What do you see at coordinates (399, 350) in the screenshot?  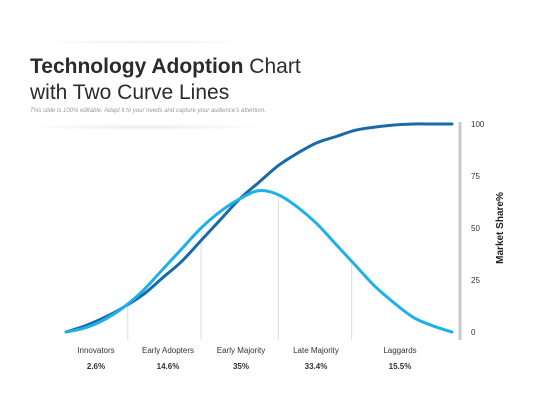 I see `category-label: Laggards` at bounding box center [399, 350].